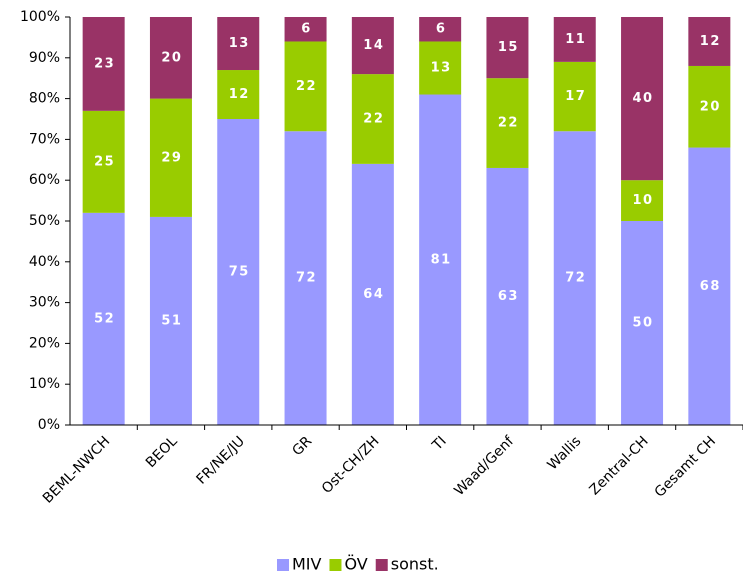 The image size is (743, 578). I want to click on data-label: 68, so click(710, 286).